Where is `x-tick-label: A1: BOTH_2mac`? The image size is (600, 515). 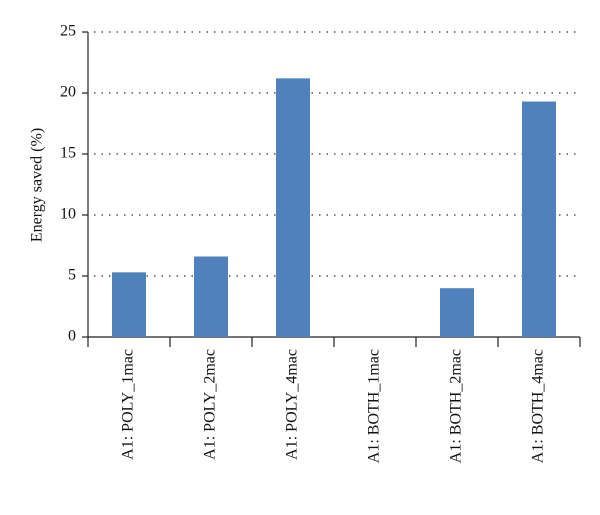 x-tick-label: A1: BOTH_2mac is located at coordinates (456, 406).